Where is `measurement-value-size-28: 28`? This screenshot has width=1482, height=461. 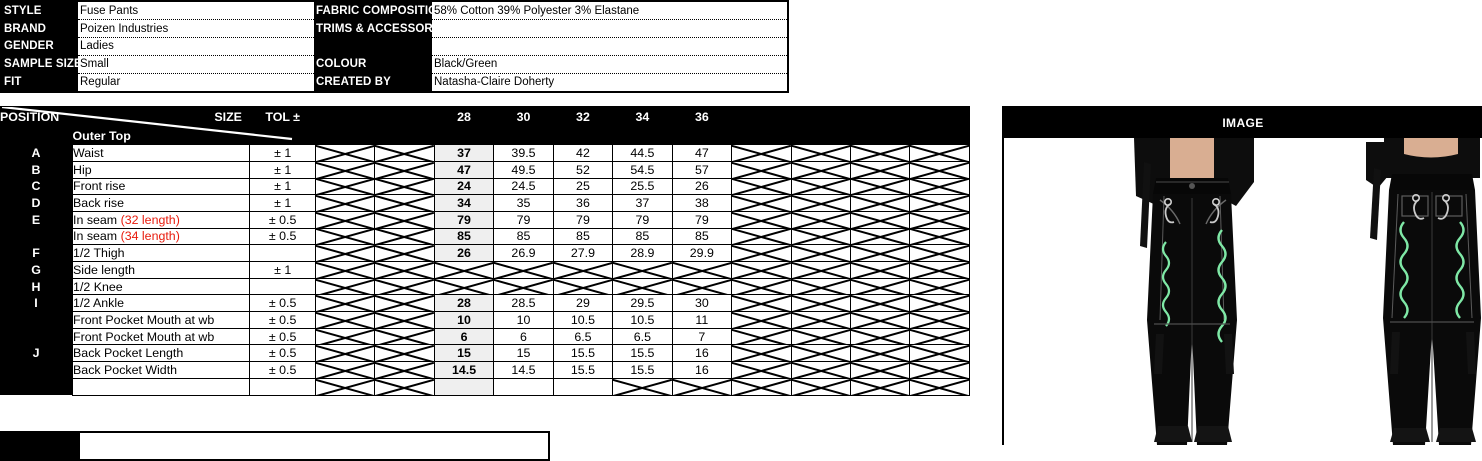
measurement-value-size-28: 28 is located at coordinates (464, 303).